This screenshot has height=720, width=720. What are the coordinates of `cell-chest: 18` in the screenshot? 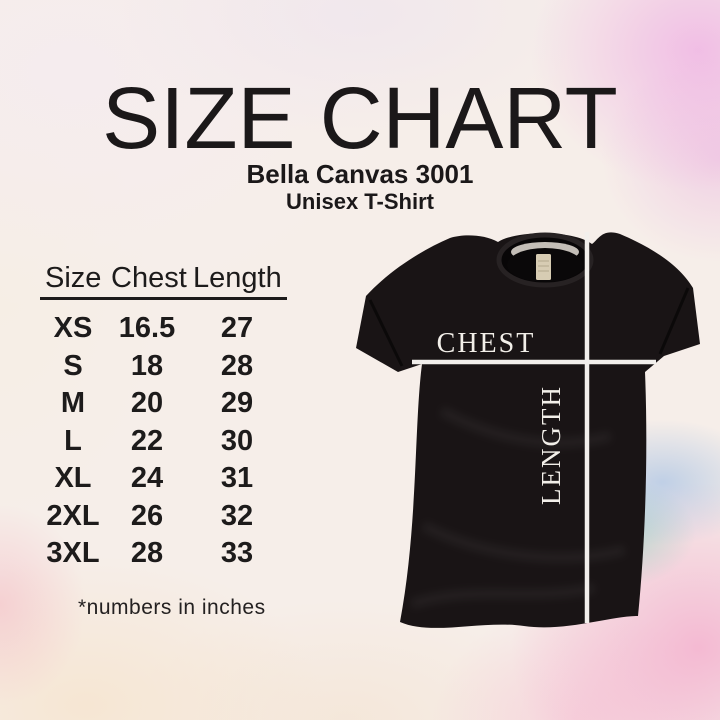 It's located at (147, 365).